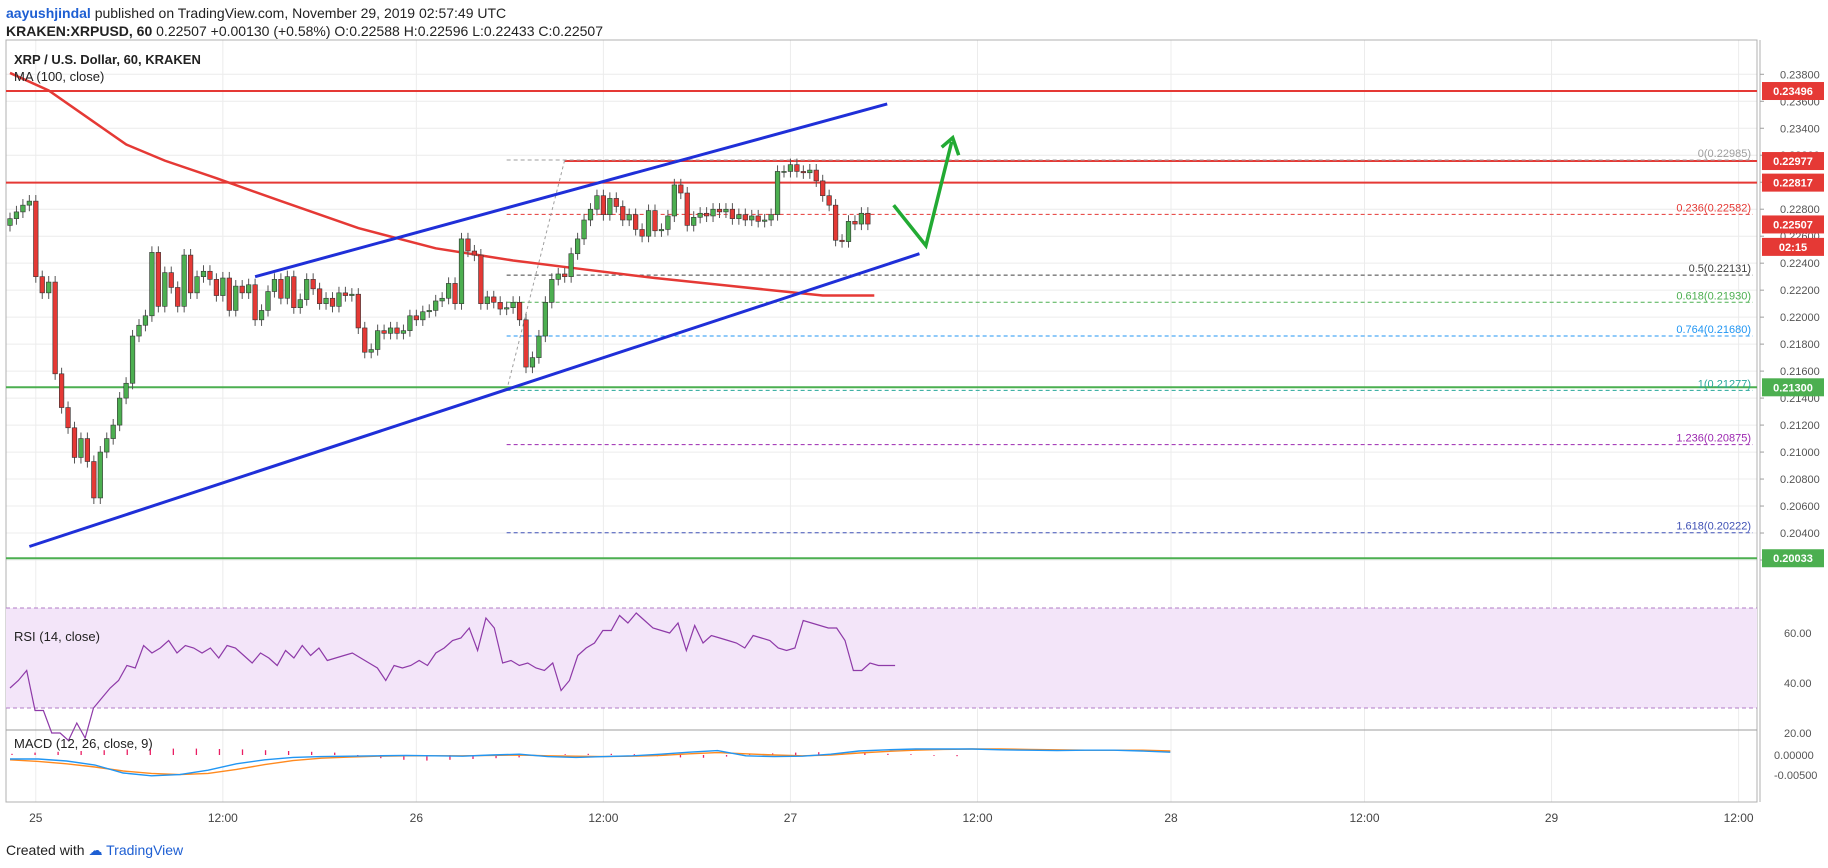 The height and width of the screenshot is (868, 1828). Describe the element at coordinates (1800, 264) in the screenshot. I see `price-tick-label: 0.22400` at that location.